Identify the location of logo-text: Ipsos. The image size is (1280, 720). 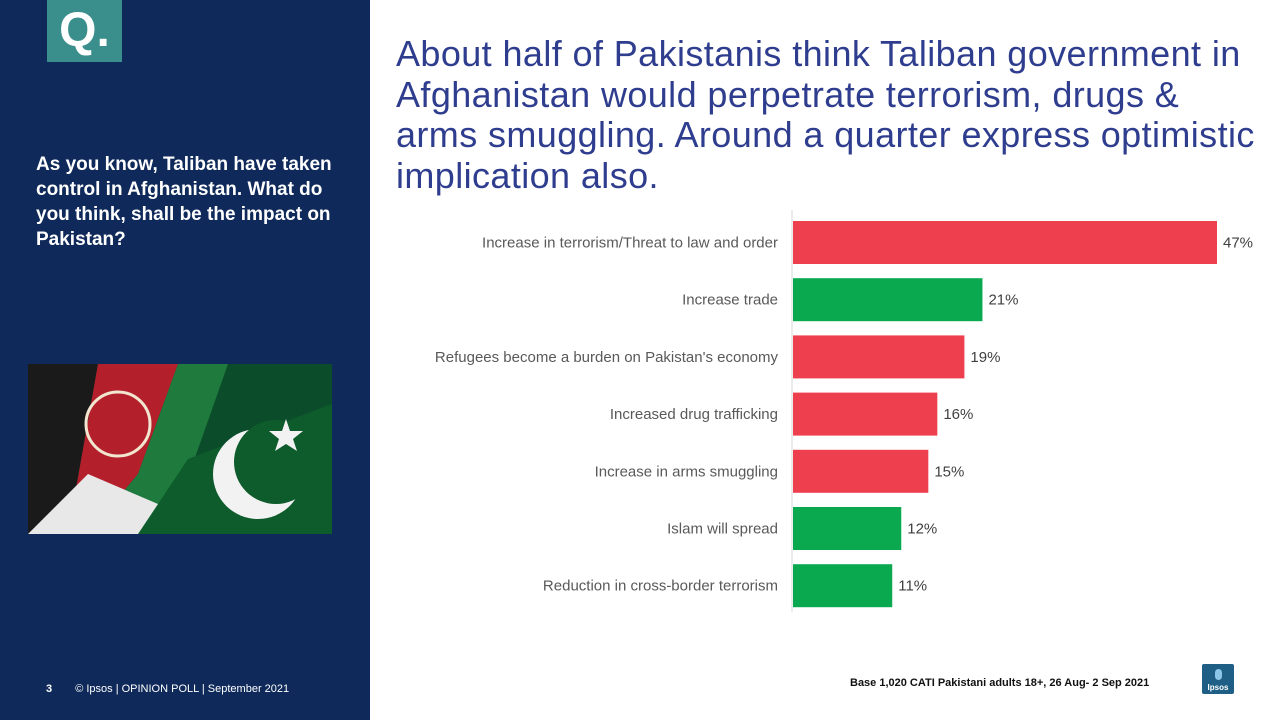
(1218, 687).